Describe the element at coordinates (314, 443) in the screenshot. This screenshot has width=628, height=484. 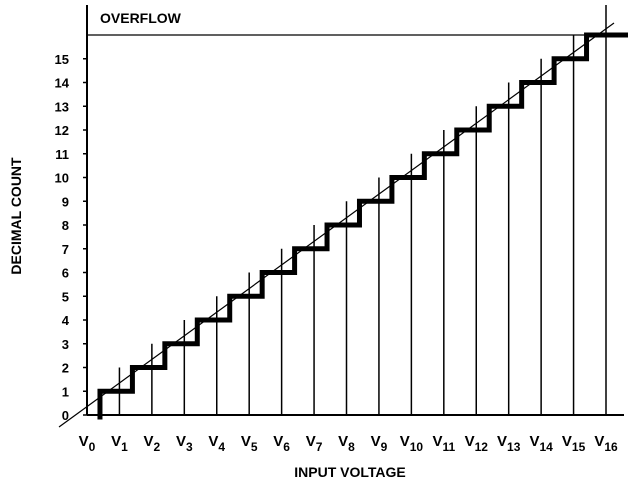
I see `x-tick-label: V7` at that location.